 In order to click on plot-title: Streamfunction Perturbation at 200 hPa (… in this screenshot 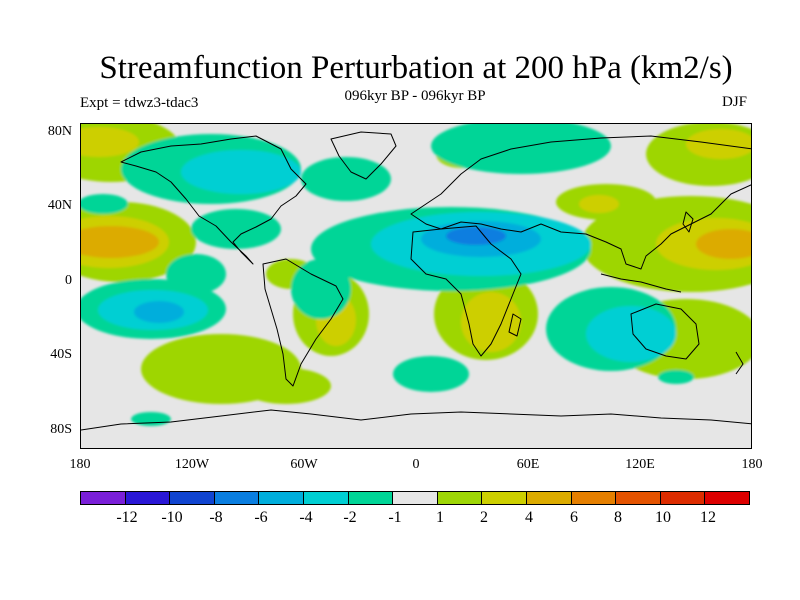, I will do `click(416, 68)`.